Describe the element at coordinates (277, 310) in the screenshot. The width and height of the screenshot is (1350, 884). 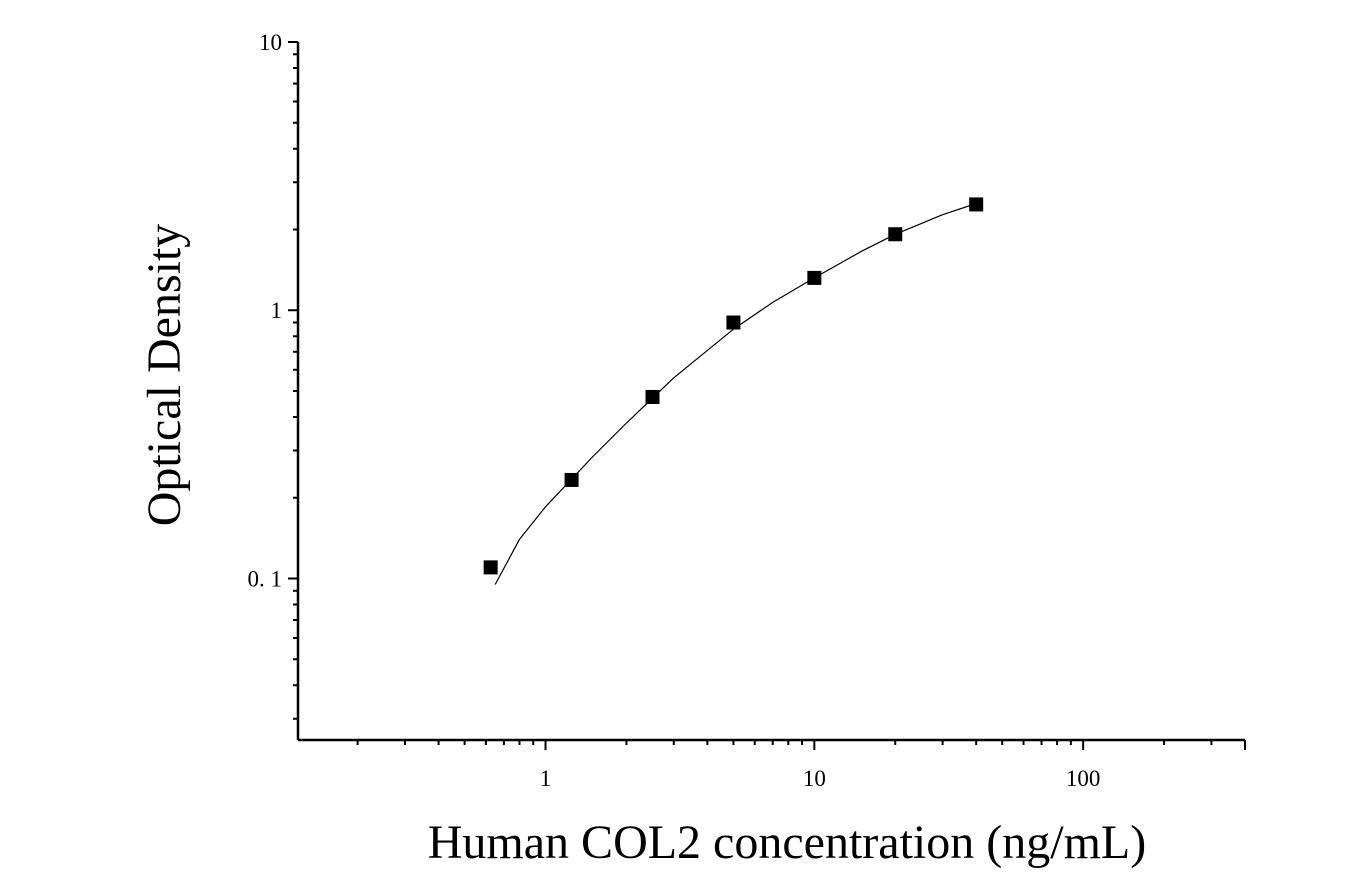
I see `y-tick-label: 1` at that location.